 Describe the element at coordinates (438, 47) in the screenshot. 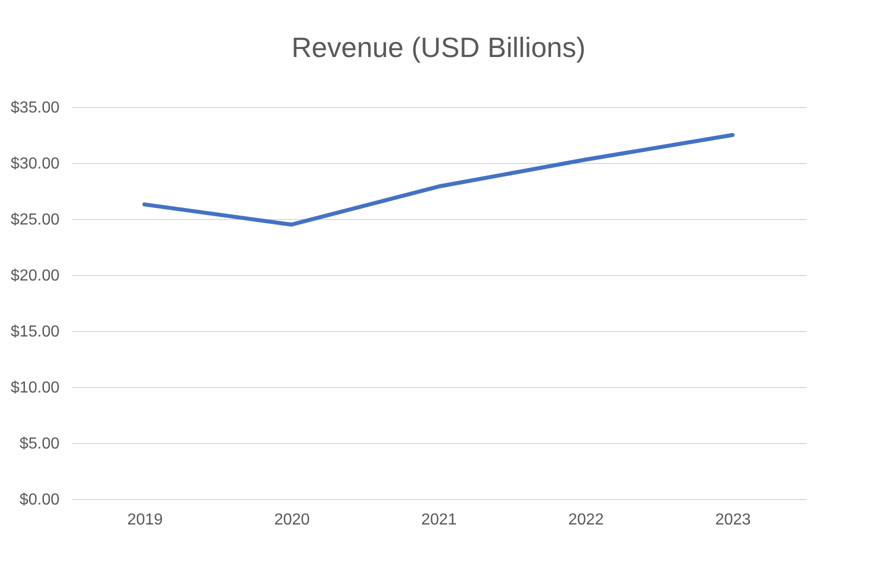

I see `chart-title: Revenue (USD Billions)` at that location.